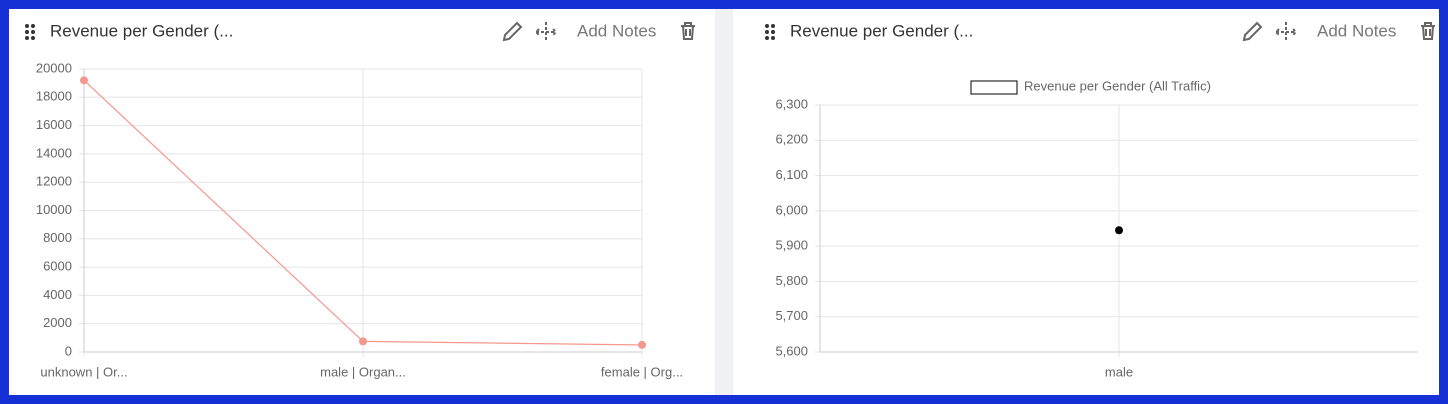  What do you see at coordinates (54, 181) in the screenshot?
I see `y-tick-label: 12000` at bounding box center [54, 181].